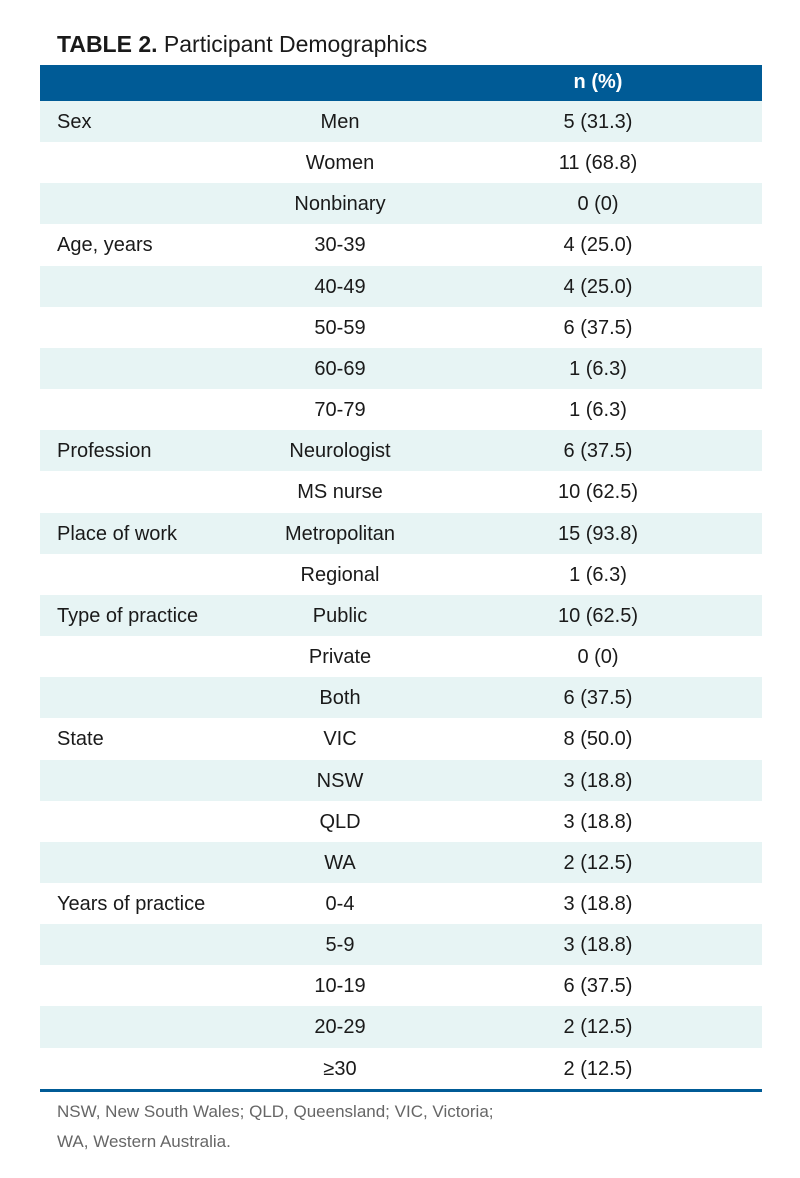 The width and height of the screenshot is (800, 1178). What do you see at coordinates (401, 574) in the screenshot?
I see `table-row: Regional 1 (6.3)` at bounding box center [401, 574].